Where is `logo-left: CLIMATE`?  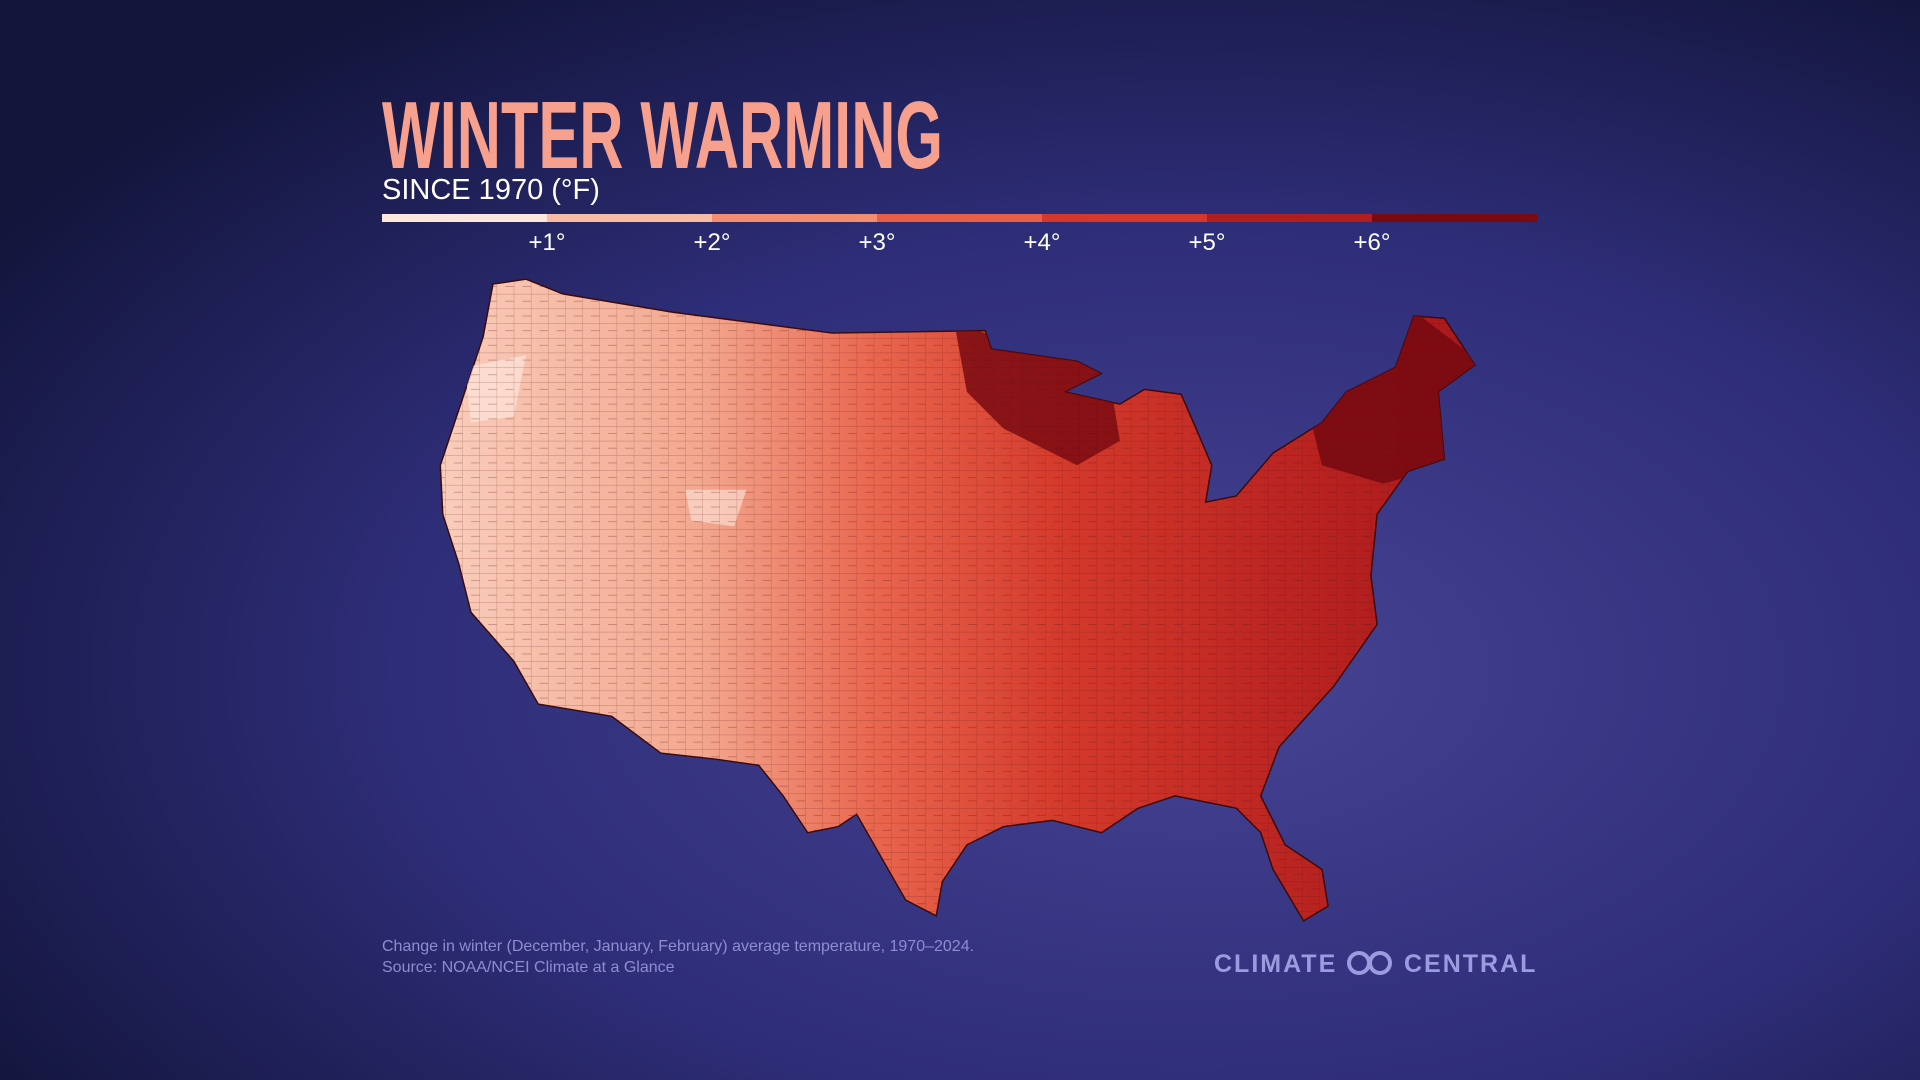
logo-left: CLIMATE is located at coordinates (1275, 964).